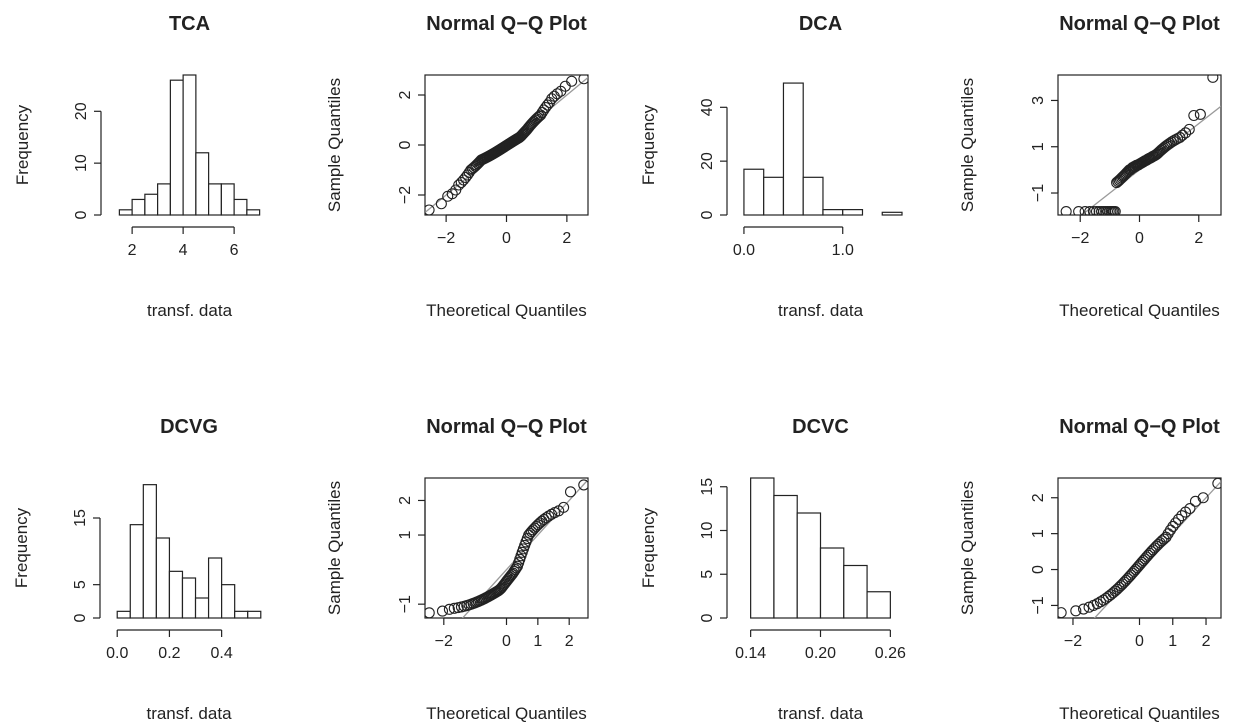 The width and height of the screenshot is (1252, 728). What do you see at coordinates (1038, 100) in the screenshot?
I see `y-tick-label: 3` at bounding box center [1038, 100].